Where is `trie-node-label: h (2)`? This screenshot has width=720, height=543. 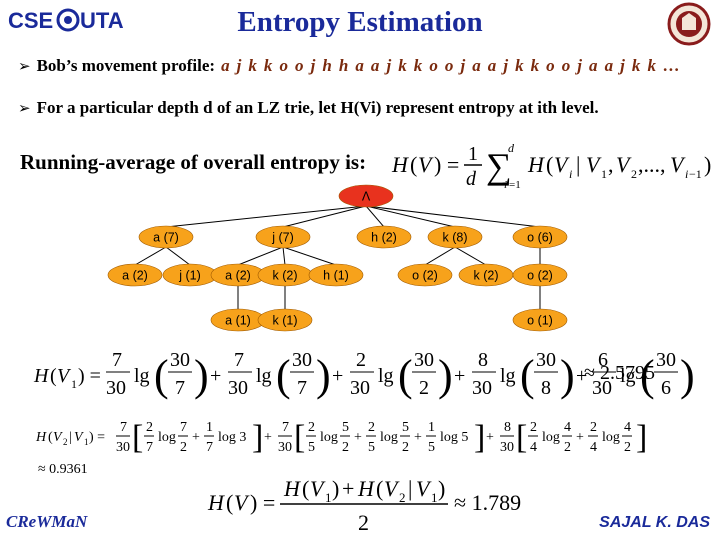
trie-node-label: h (2) is located at coordinates (384, 238).